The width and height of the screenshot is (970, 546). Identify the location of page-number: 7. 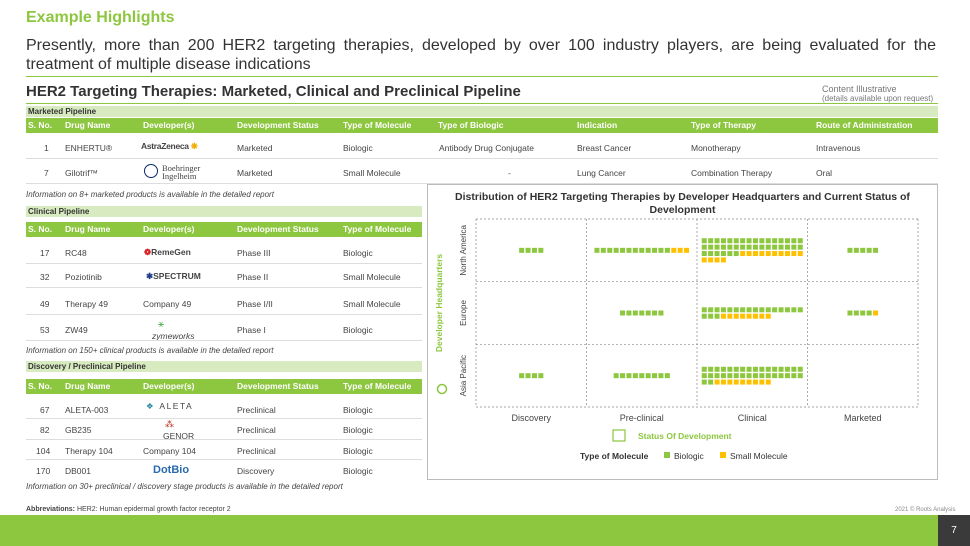
(954, 530).